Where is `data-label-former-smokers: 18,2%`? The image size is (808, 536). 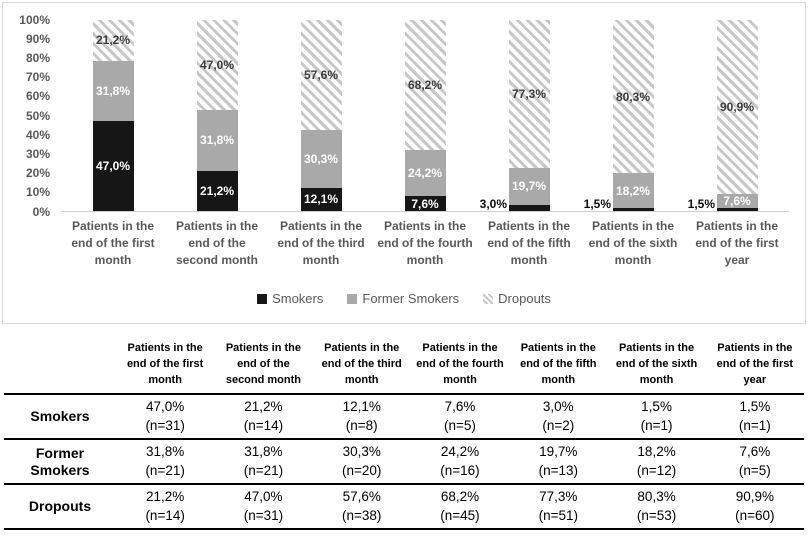
data-label-former-smokers: 18,2% is located at coordinates (633, 190).